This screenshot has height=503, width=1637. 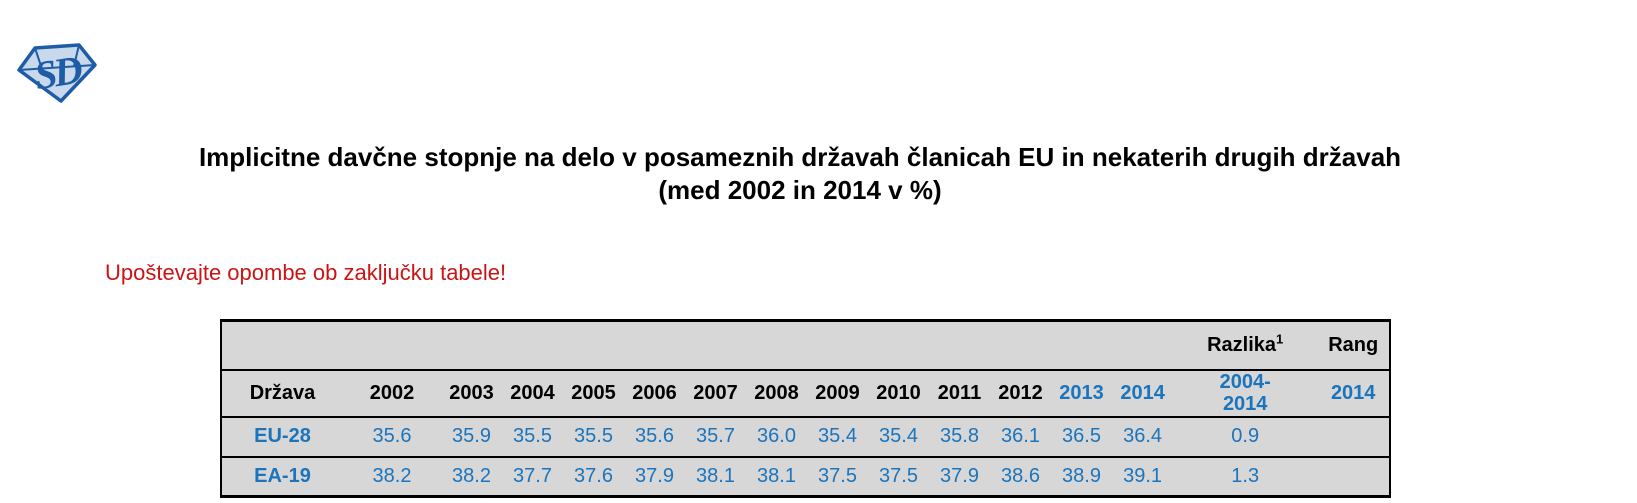 I want to click on year-header-2013: 2013, so click(x=1081, y=392).